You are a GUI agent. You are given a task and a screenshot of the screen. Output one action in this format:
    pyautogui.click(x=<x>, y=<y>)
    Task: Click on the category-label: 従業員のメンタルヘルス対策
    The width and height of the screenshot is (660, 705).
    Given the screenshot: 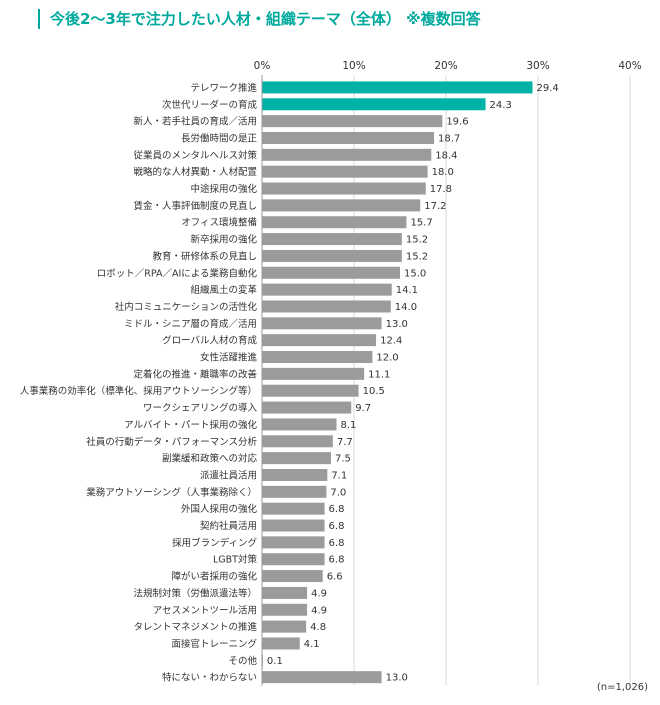 What is the action you would take?
    pyautogui.click(x=195, y=155)
    